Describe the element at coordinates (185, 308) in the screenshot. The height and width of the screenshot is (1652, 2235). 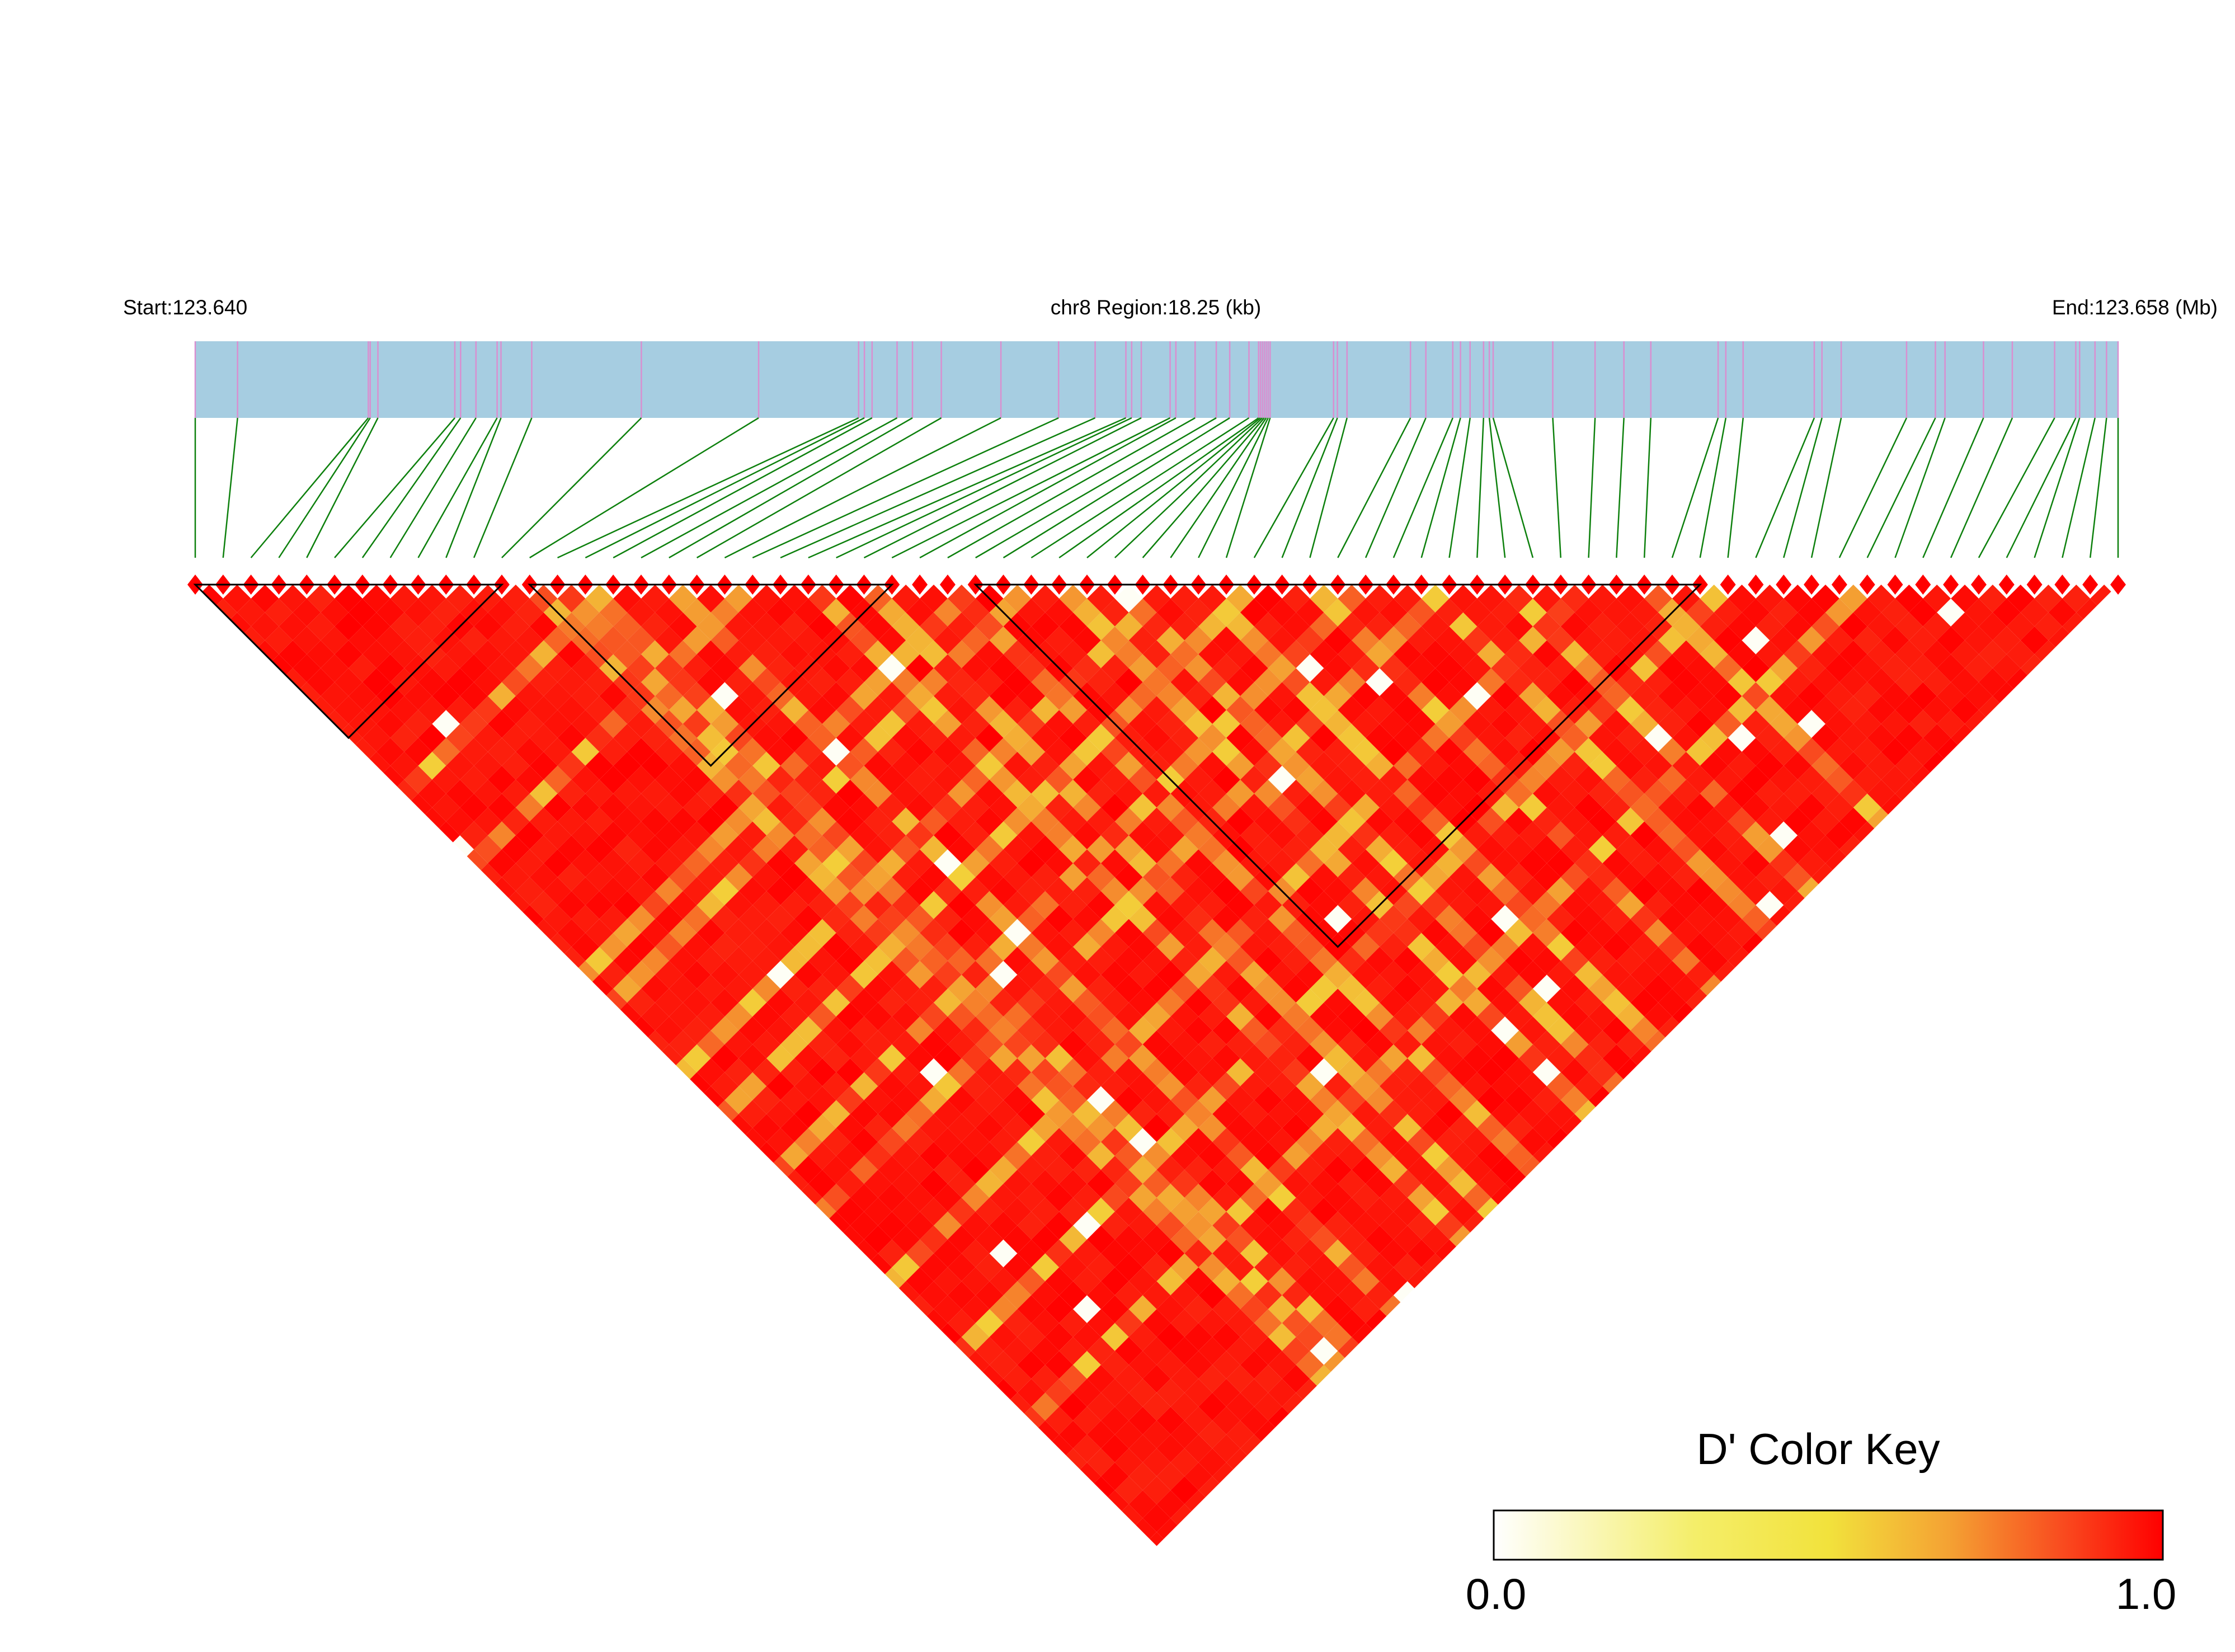
I see `region-start-label: Start:123.640` at that location.